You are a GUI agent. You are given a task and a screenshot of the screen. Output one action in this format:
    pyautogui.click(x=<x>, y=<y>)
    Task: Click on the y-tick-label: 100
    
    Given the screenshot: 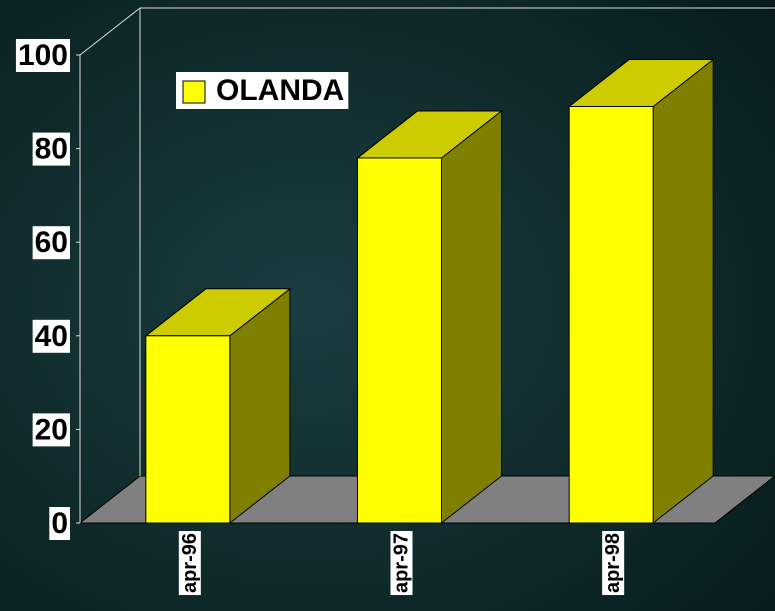 What is the action you would take?
    pyautogui.click(x=43, y=55)
    